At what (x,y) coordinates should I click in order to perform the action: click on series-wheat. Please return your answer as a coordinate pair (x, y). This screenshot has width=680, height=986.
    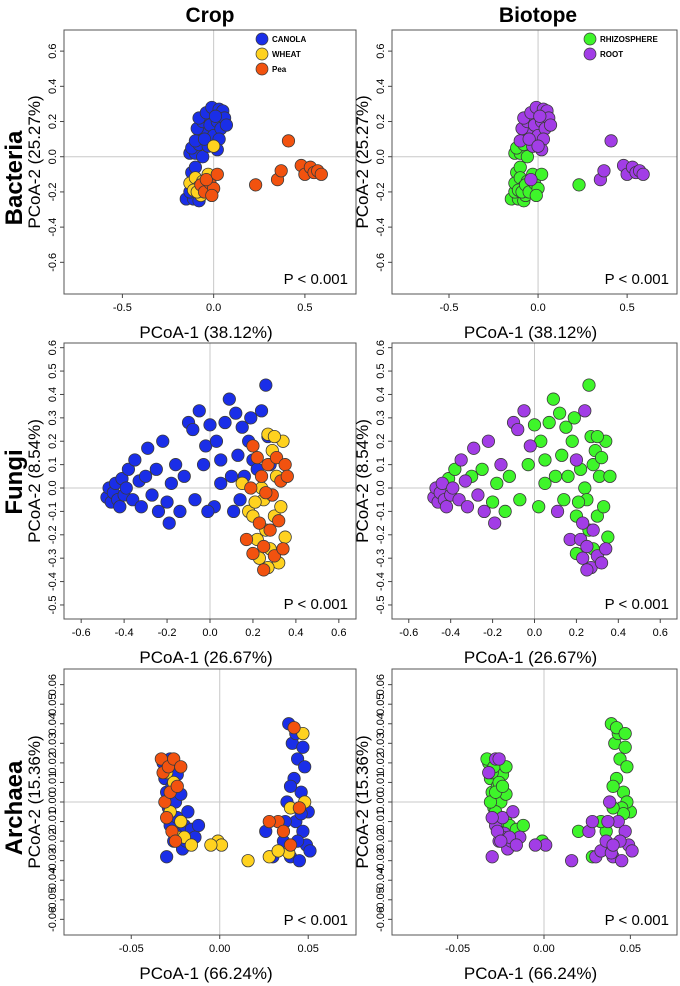
    Looking at the image, I should click on (236, 797).